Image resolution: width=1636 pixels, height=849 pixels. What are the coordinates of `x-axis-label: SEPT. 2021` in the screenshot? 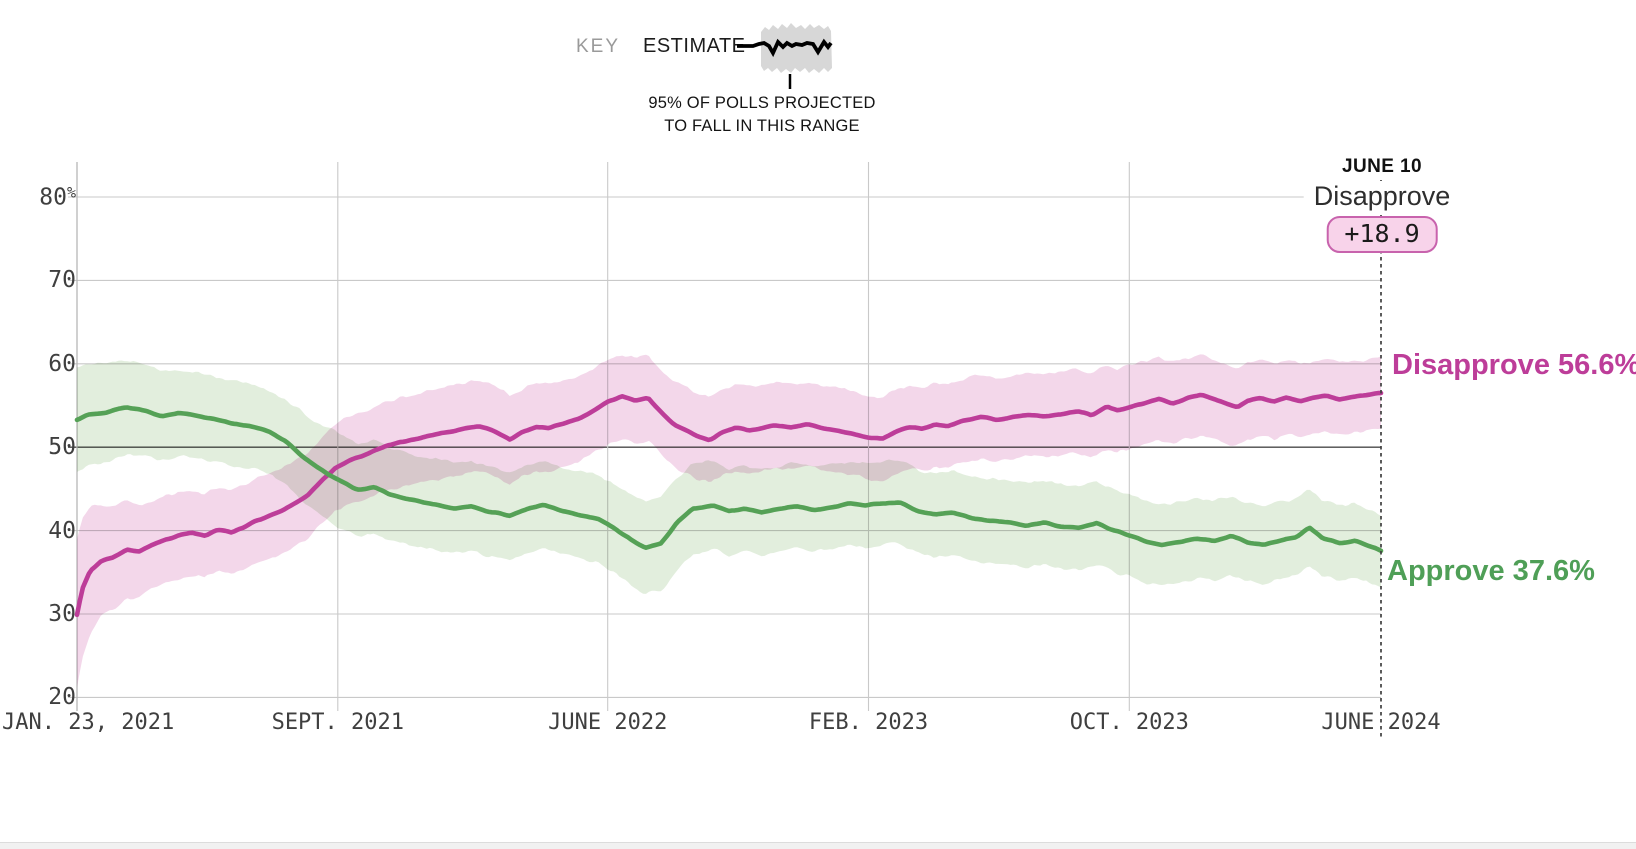 It's located at (338, 722).